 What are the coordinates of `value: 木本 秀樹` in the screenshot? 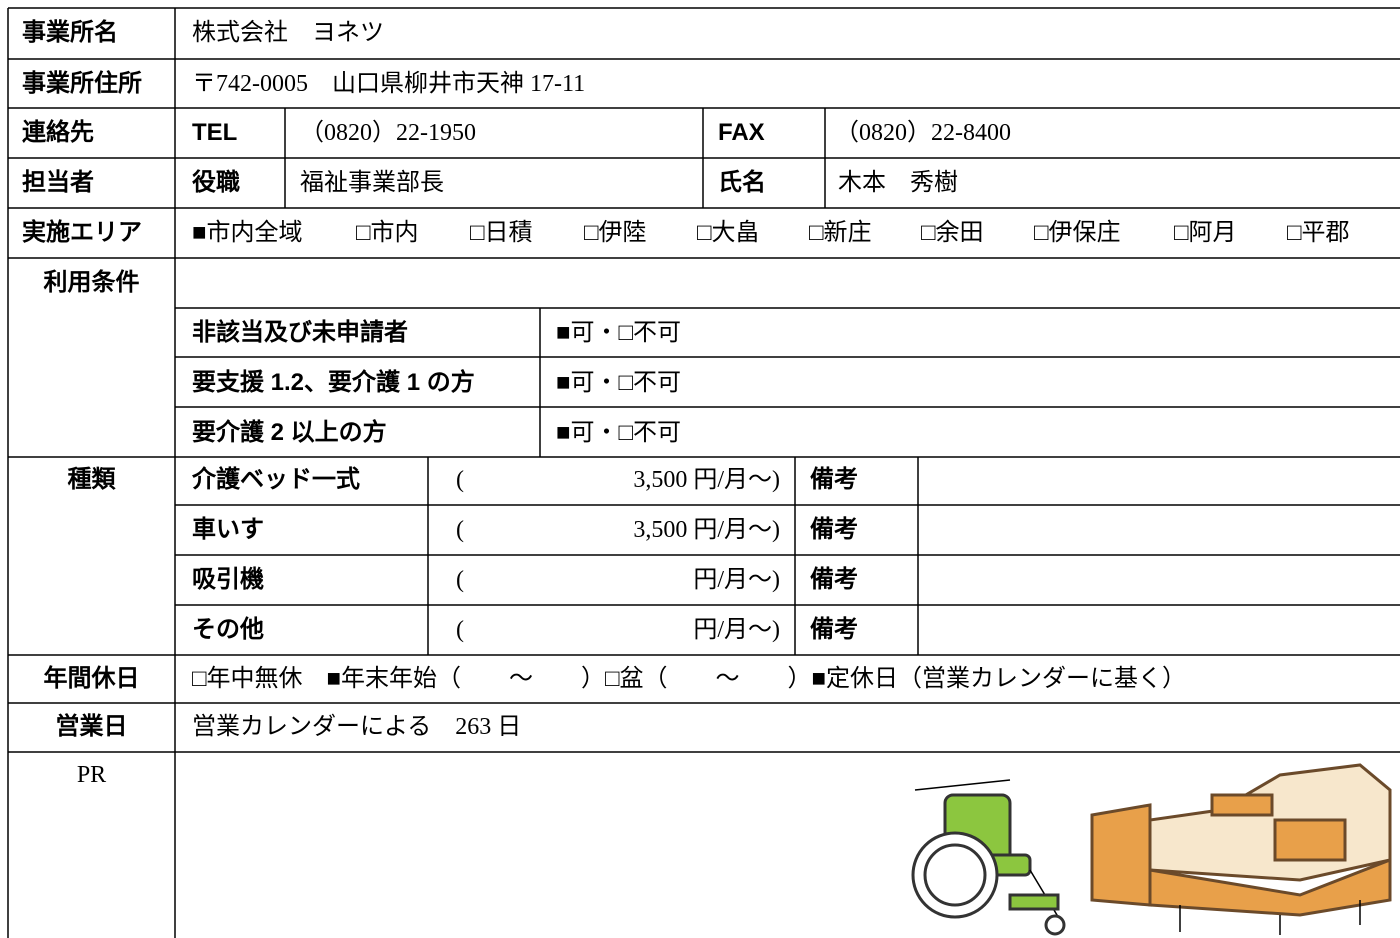 It's located at (898, 183).